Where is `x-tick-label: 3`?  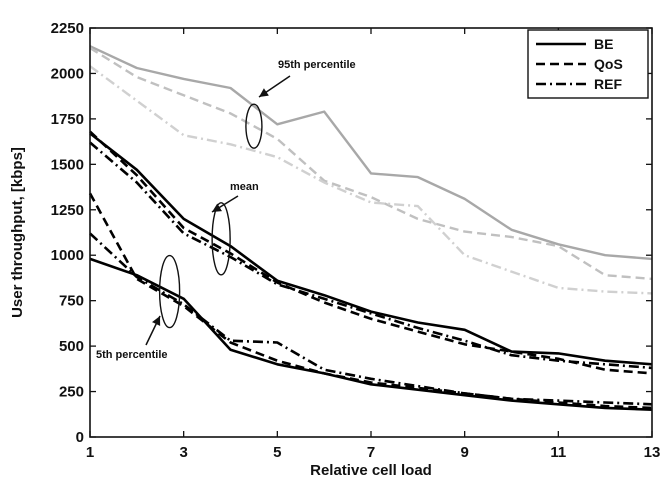 x-tick-label: 3 is located at coordinates (183, 452).